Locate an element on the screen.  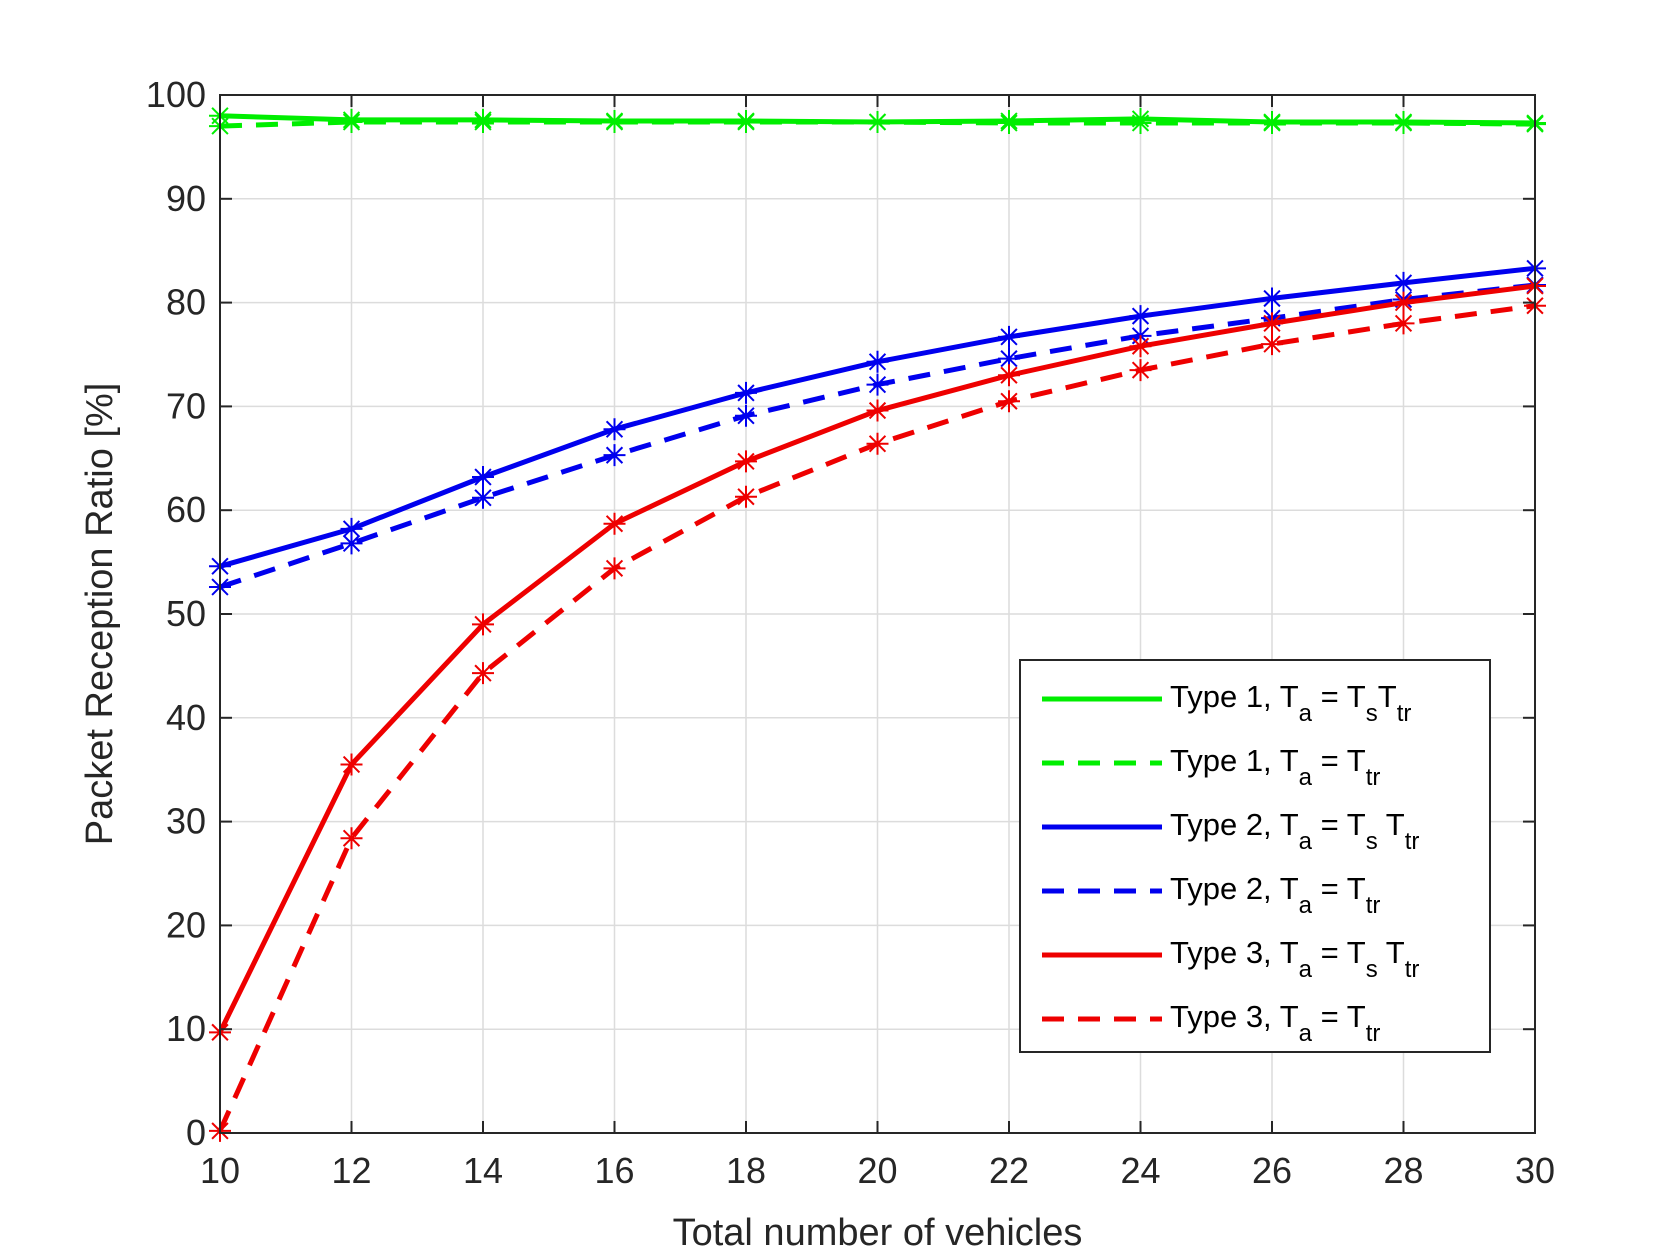
x-tick-label: 30 is located at coordinates (1535, 1170).